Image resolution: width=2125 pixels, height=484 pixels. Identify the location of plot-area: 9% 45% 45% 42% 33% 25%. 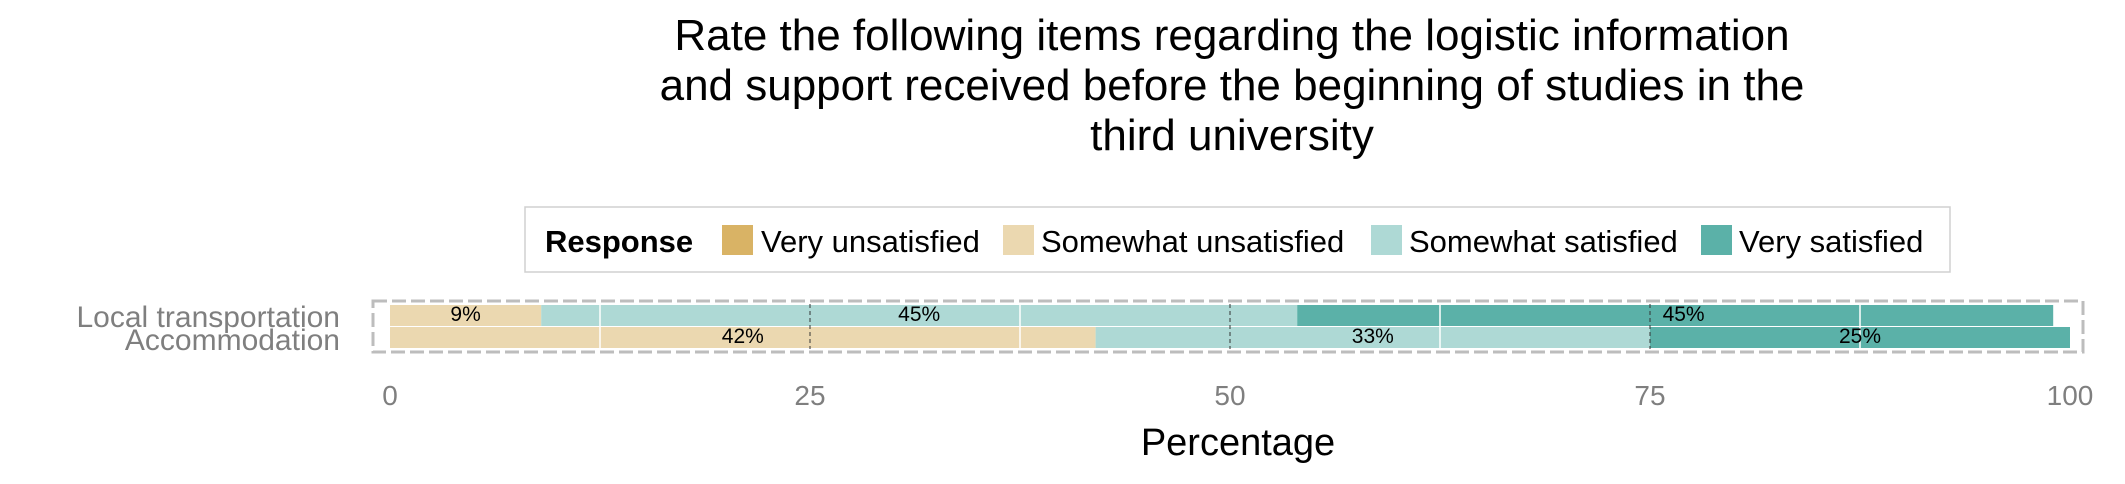
(1228, 326).